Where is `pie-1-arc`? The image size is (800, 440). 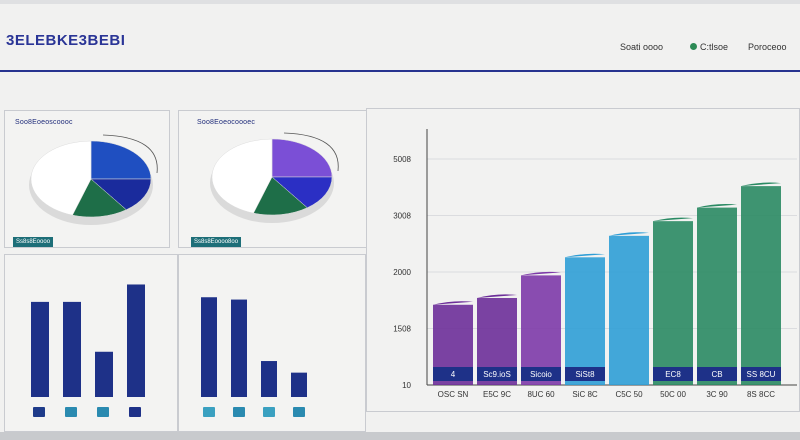 pie-1-arc is located at coordinates (130, 154).